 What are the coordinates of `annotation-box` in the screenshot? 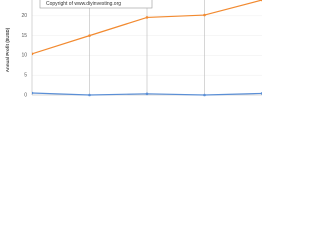 It's located at (96, 4).